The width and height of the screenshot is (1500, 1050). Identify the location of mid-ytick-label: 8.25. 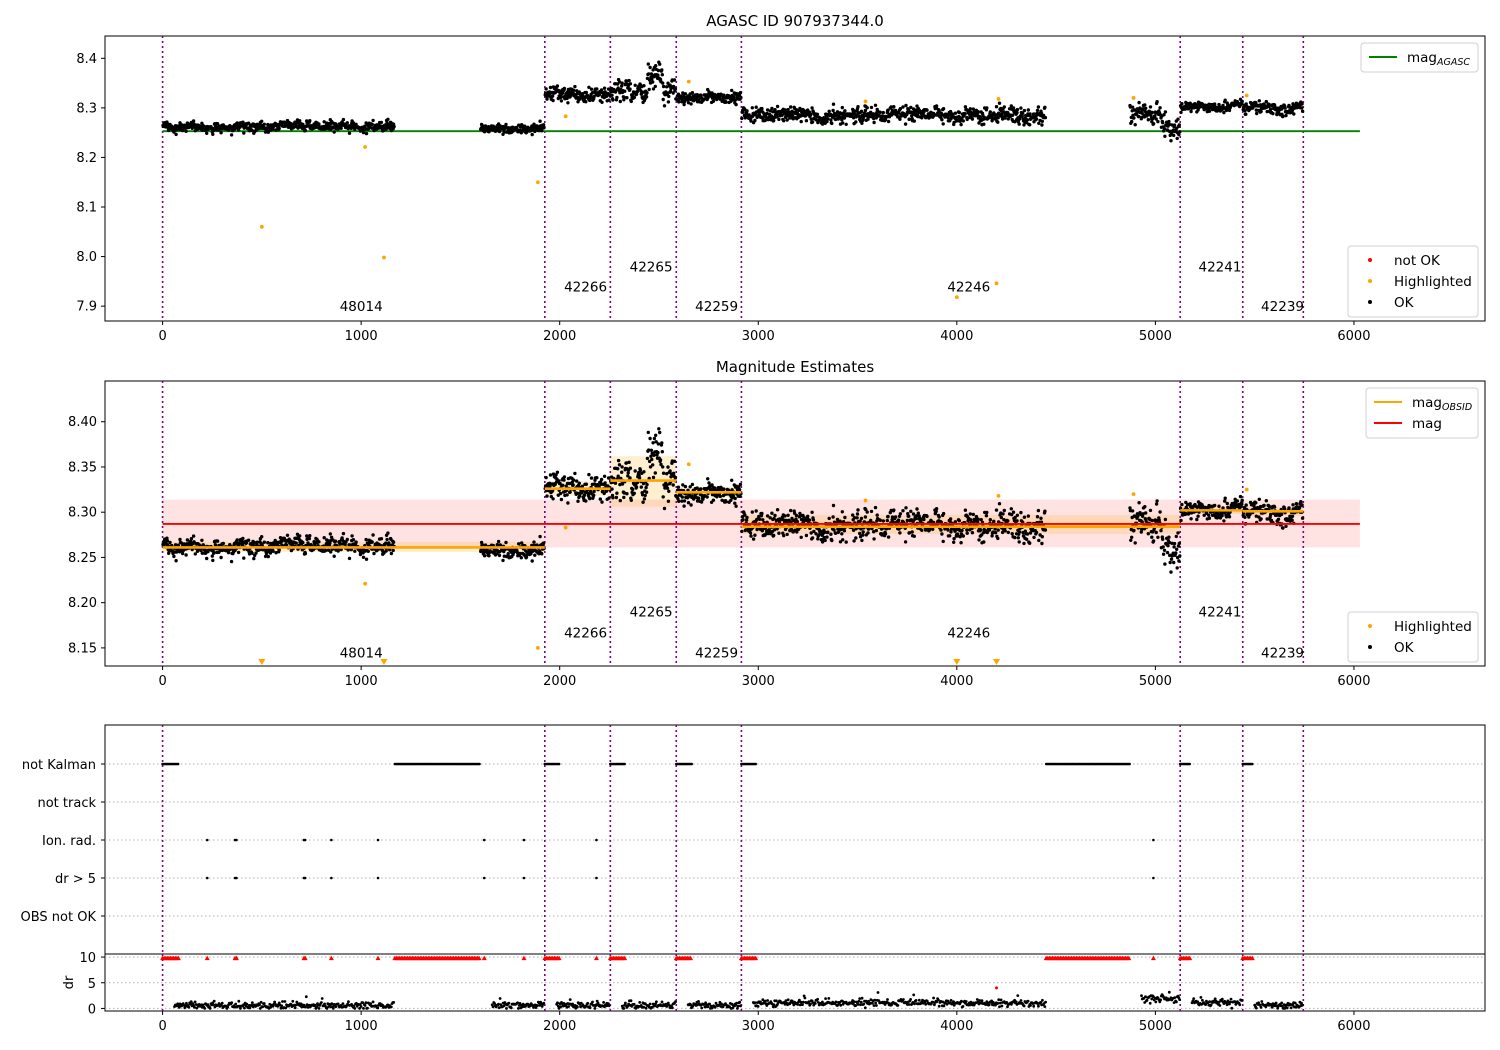
(82, 558).